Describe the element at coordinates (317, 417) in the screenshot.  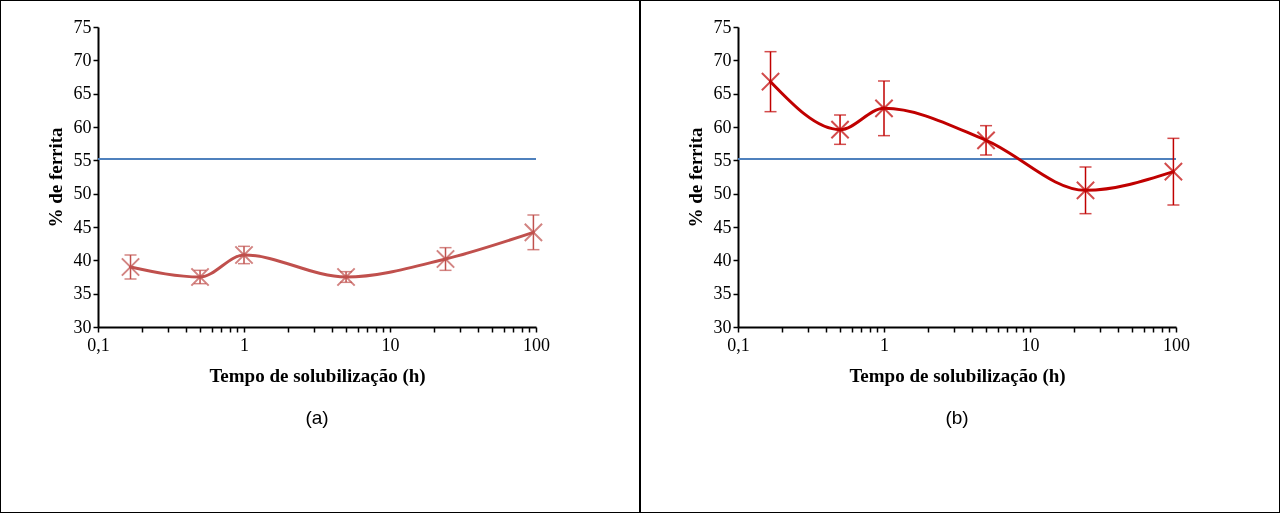
I see `text: (a)` at that location.